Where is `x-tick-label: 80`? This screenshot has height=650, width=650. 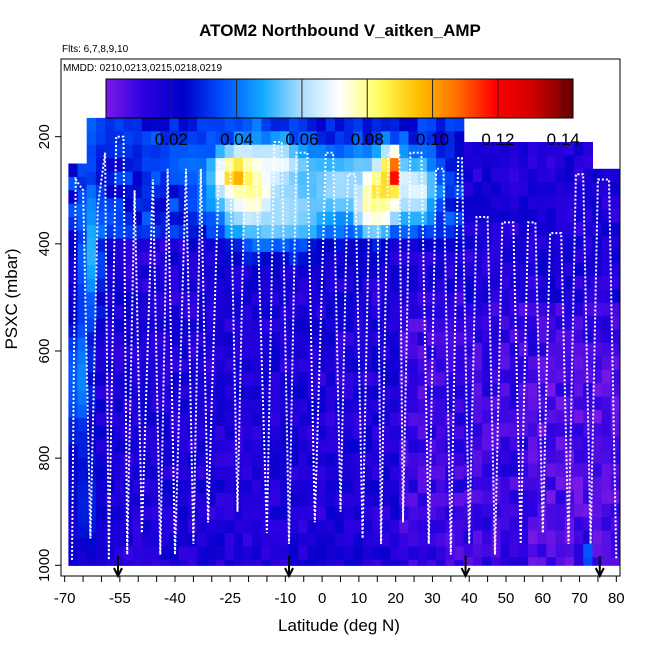 x-tick-label: 80 is located at coordinates (616, 598).